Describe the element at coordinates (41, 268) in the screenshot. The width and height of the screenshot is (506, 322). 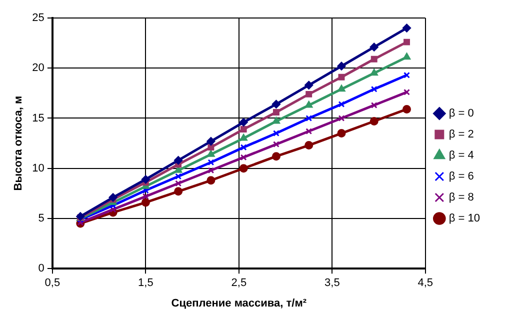
I see `y-tick-label: 0` at that location.